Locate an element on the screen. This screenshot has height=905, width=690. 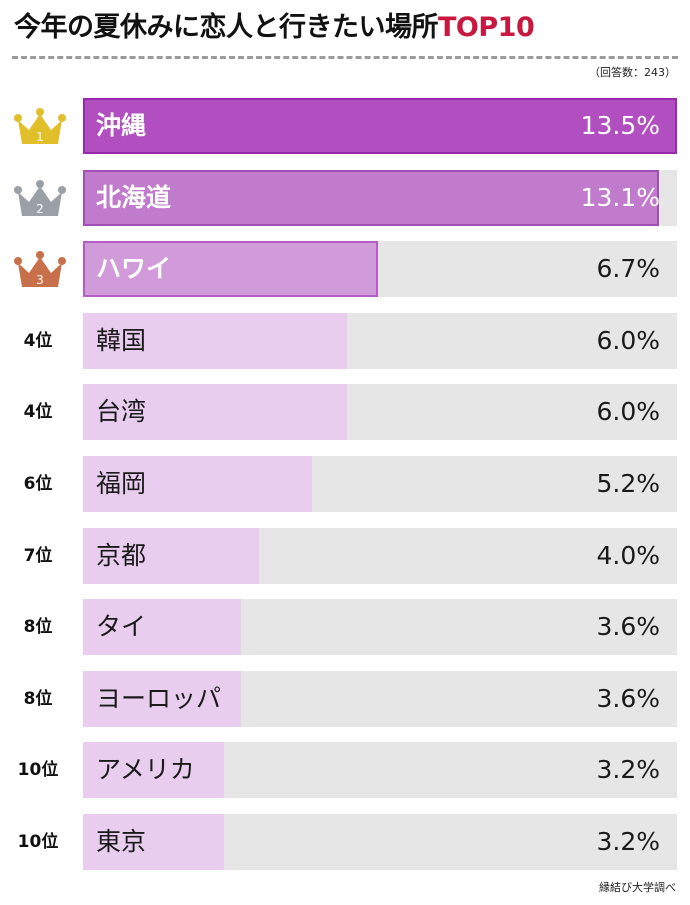
title-accent: TOP10 is located at coordinates (486, 27).